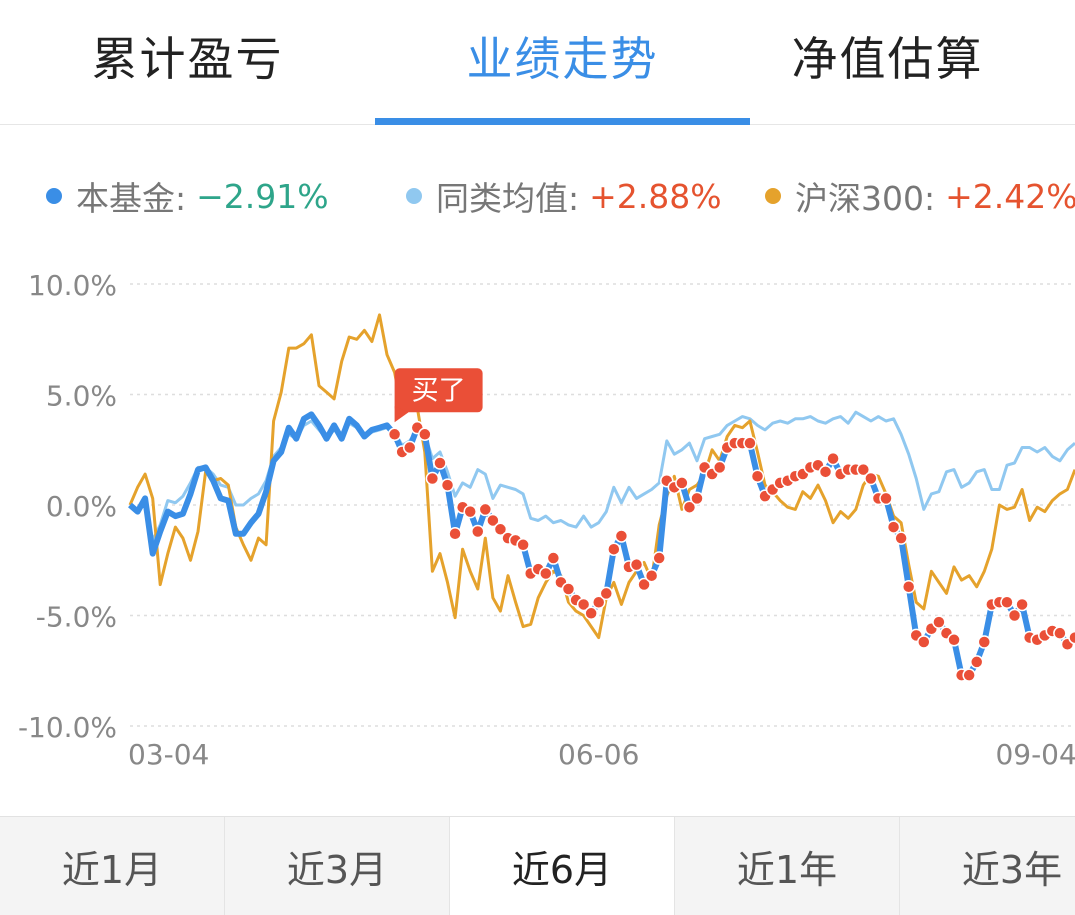  Describe the element at coordinates (598, 754) in the screenshot. I see `x-tick-label: 06-06` at that location.